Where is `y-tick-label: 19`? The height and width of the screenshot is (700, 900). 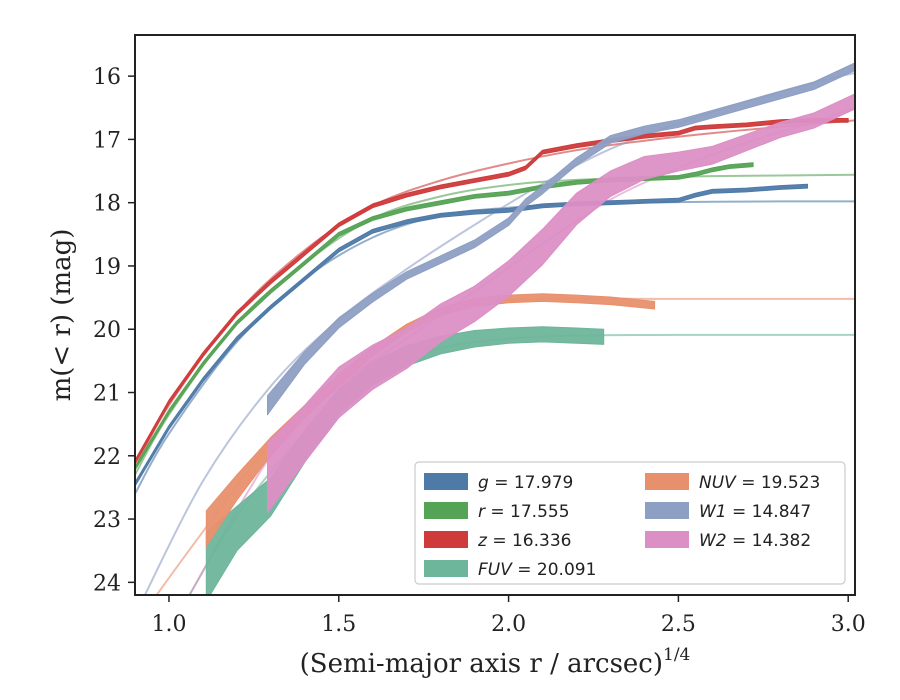
y-tick-label: 19 is located at coordinates (107, 267).